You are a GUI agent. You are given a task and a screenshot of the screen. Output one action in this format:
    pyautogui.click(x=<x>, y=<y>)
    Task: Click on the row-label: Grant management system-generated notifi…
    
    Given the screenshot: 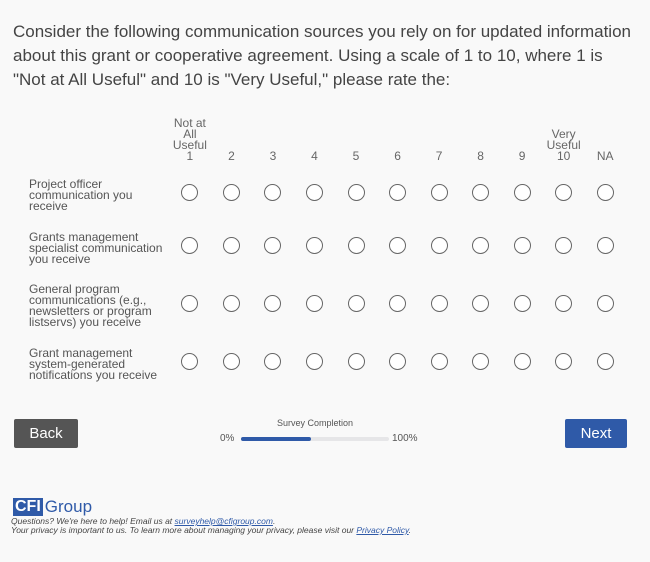 What is the action you would take?
    pyautogui.click(x=93, y=363)
    